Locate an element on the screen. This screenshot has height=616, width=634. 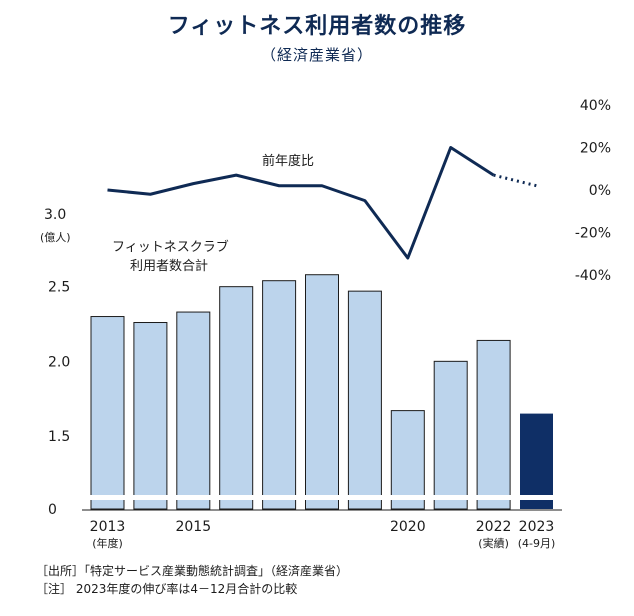
bar-2015 is located at coordinates (193, 410).